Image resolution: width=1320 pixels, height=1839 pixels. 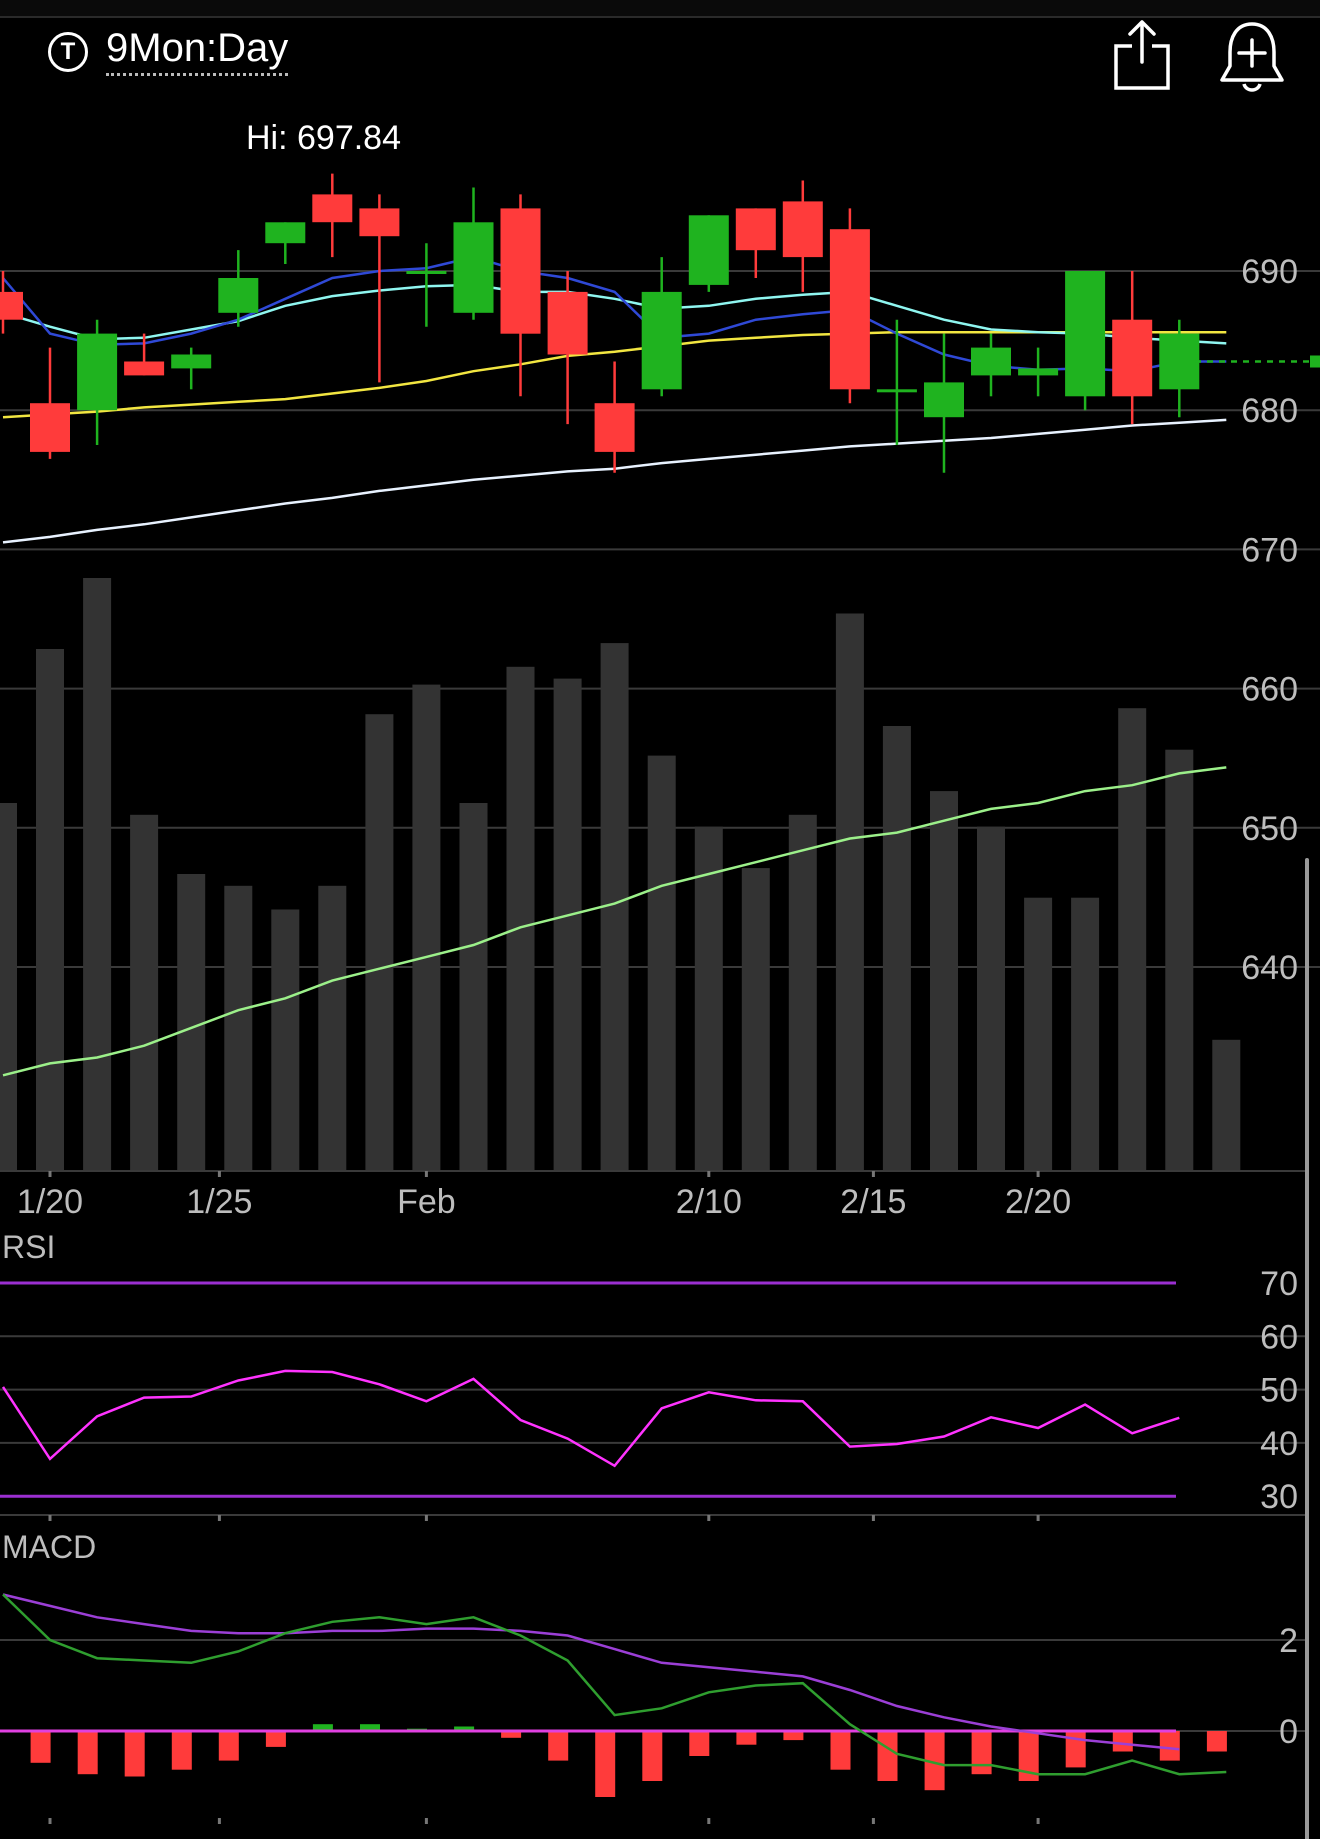 What do you see at coordinates (197, 51) in the screenshot?
I see `timeframe-title: 9Mon:Day` at bounding box center [197, 51].